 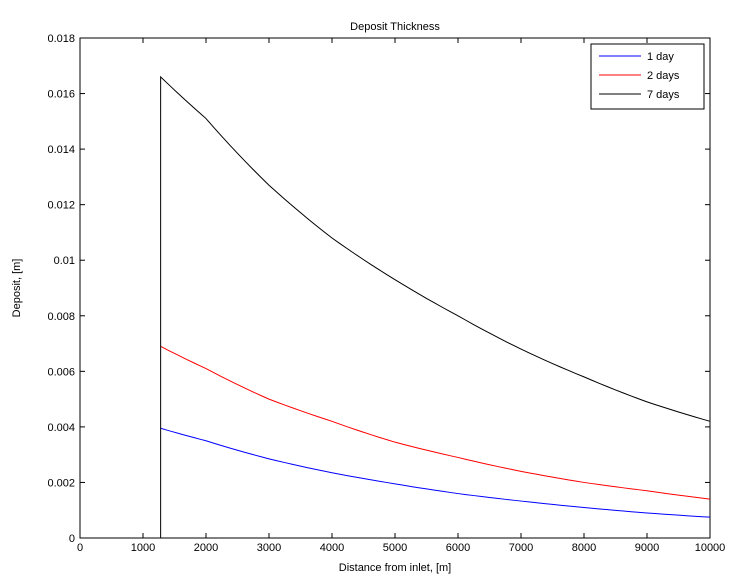 What do you see at coordinates (660, 57) in the screenshot?
I see `legend-label: 1 day` at bounding box center [660, 57].